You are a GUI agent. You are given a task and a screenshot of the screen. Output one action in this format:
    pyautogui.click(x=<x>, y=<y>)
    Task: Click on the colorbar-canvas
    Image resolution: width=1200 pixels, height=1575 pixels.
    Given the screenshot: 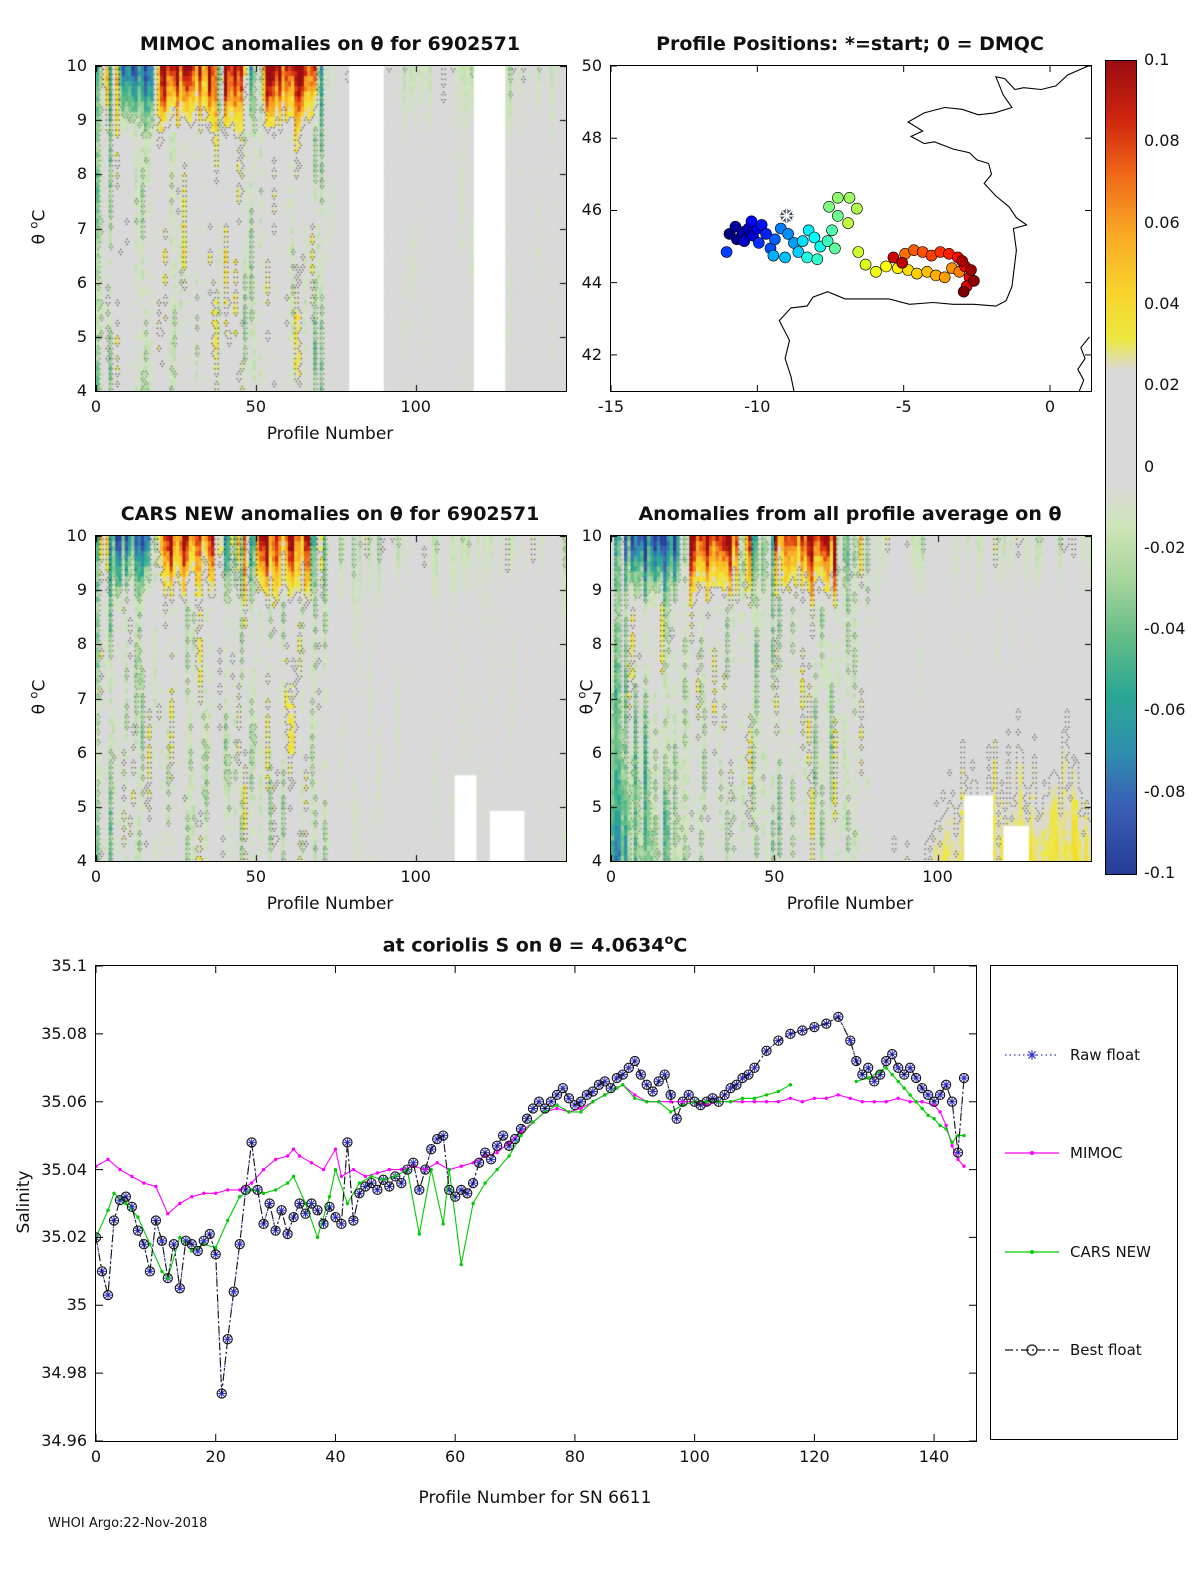 What is the action you would take?
    pyautogui.click(x=1121, y=467)
    